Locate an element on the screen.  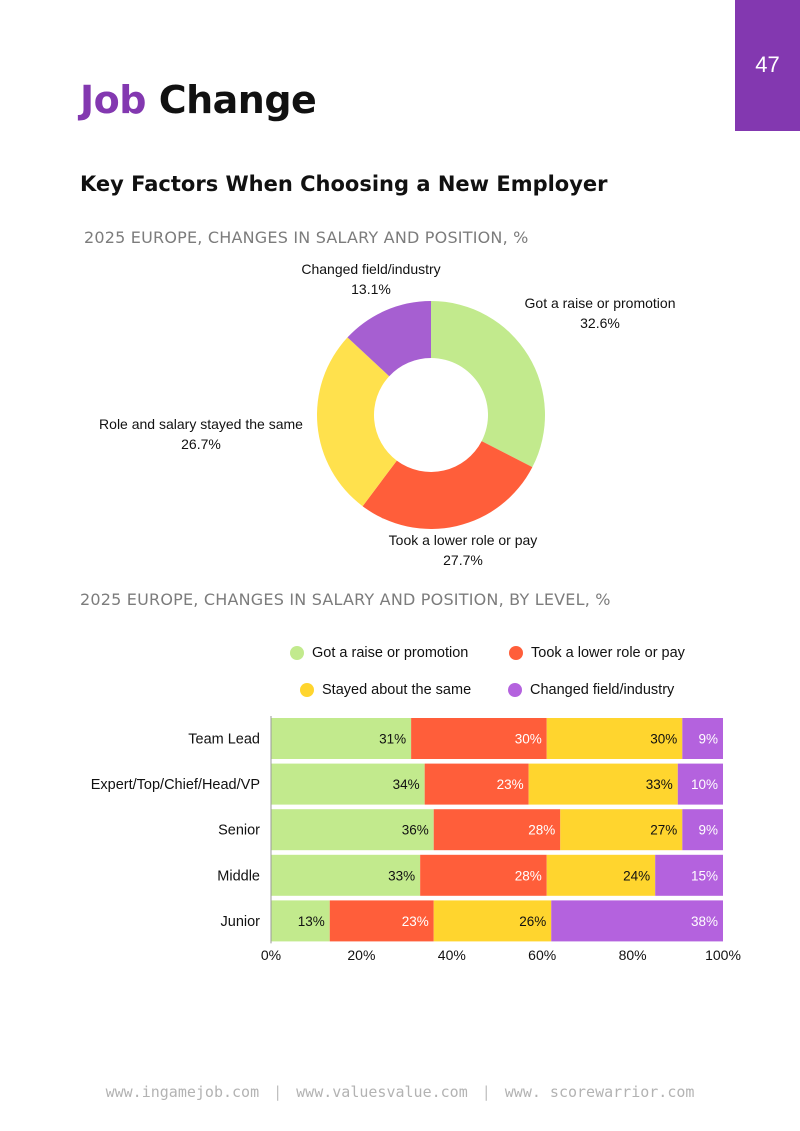
donut-value-changed: 13.1% is located at coordinates (371, 289).